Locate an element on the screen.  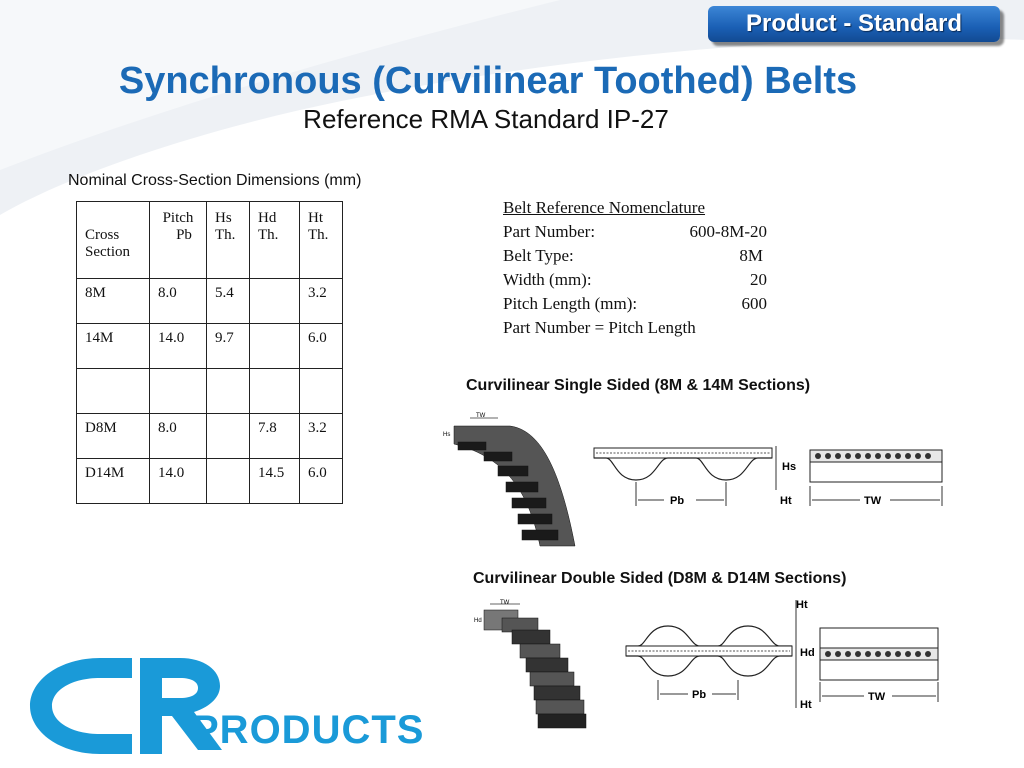
hs-dimension-label: Hs is located at coordinates (789, 467).